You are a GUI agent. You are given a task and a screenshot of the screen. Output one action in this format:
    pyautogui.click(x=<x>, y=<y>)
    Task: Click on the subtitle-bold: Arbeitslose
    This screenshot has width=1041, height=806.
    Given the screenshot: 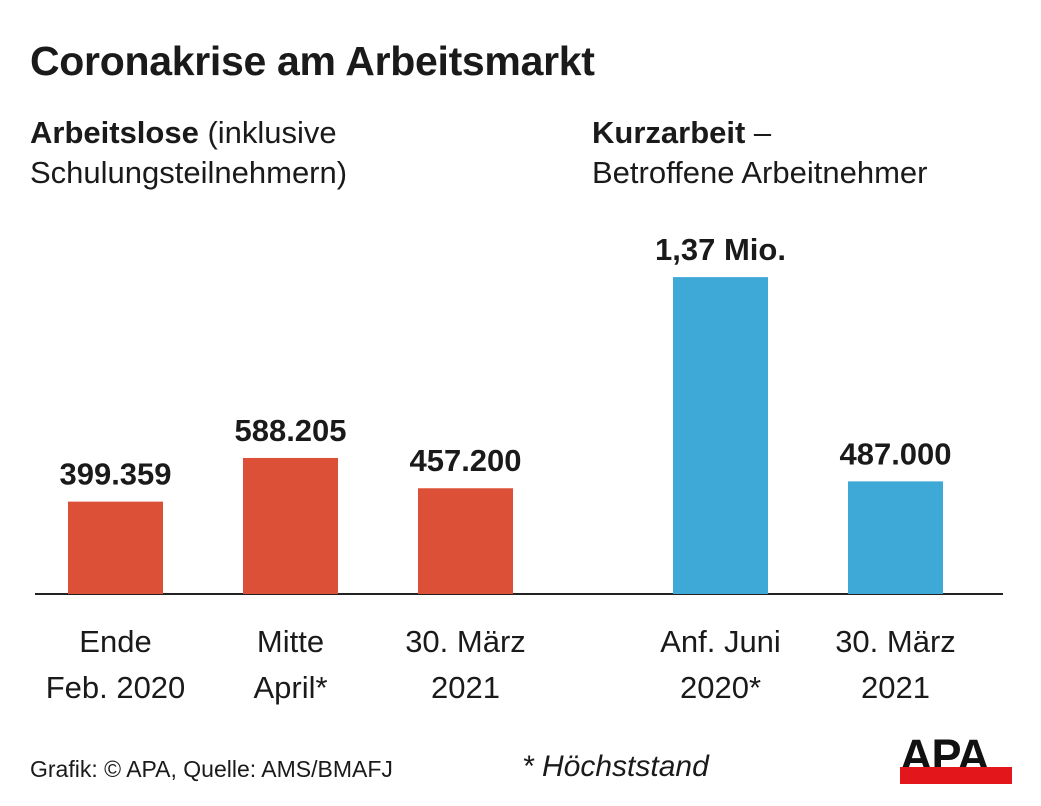 What is the action you would take?
    pyautogui.click(x=114, y=132)
    